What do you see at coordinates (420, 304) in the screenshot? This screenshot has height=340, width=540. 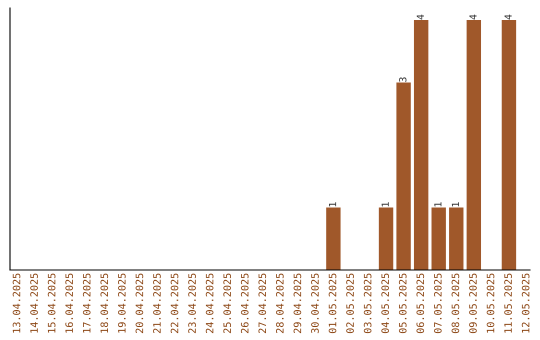 I see `x-tick-label: 06.05.2025` at bounding box center [420, 304].